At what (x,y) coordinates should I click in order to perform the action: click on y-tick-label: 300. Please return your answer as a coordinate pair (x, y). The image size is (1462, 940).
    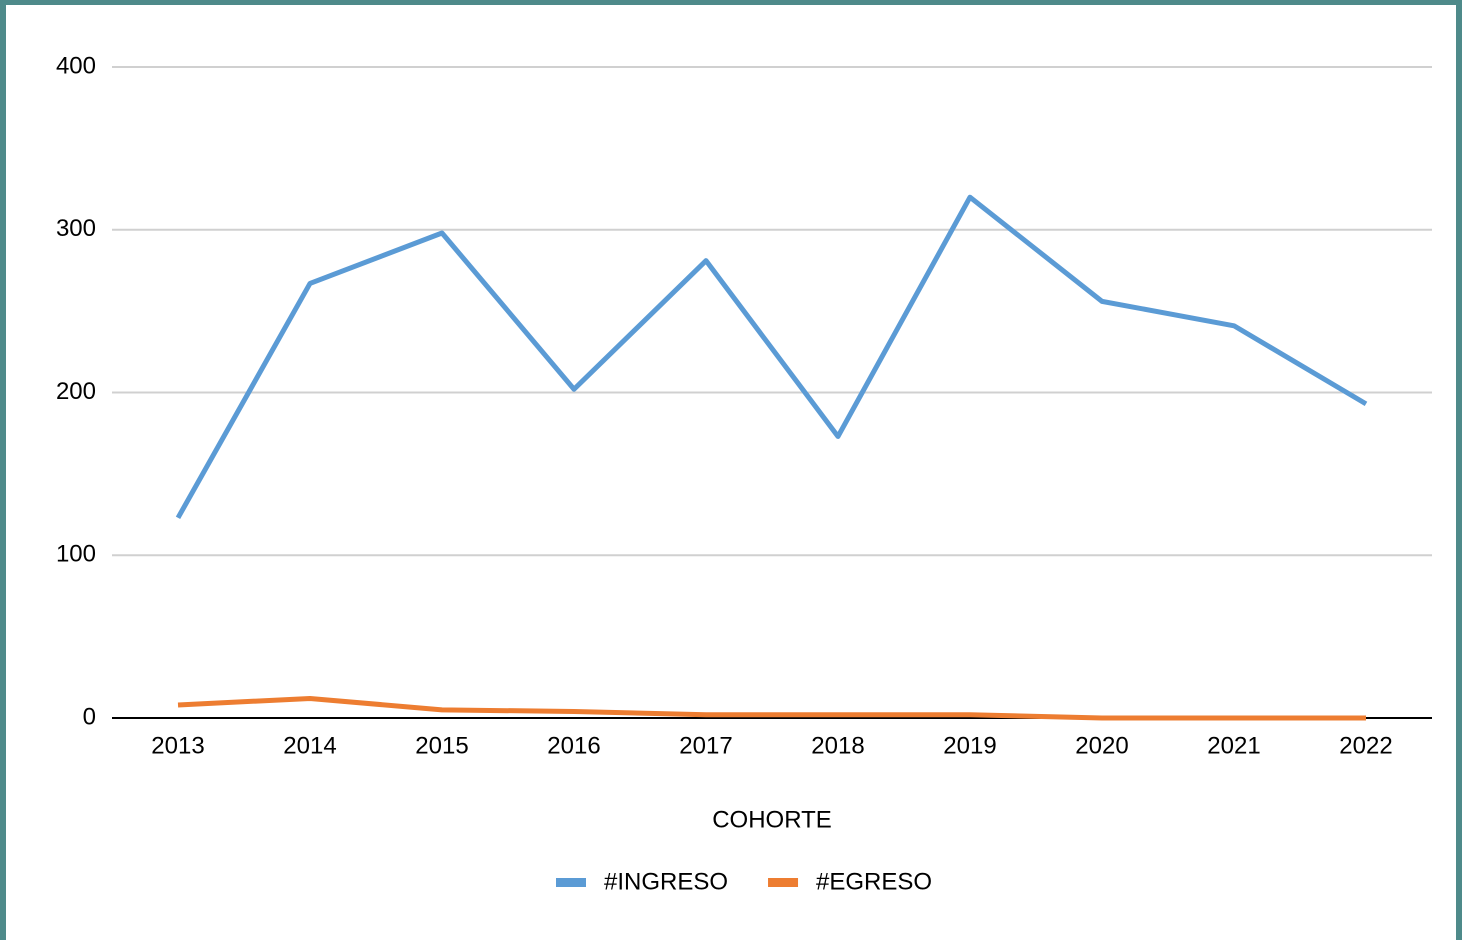
    Looking at the image, I should click on (76, 228).